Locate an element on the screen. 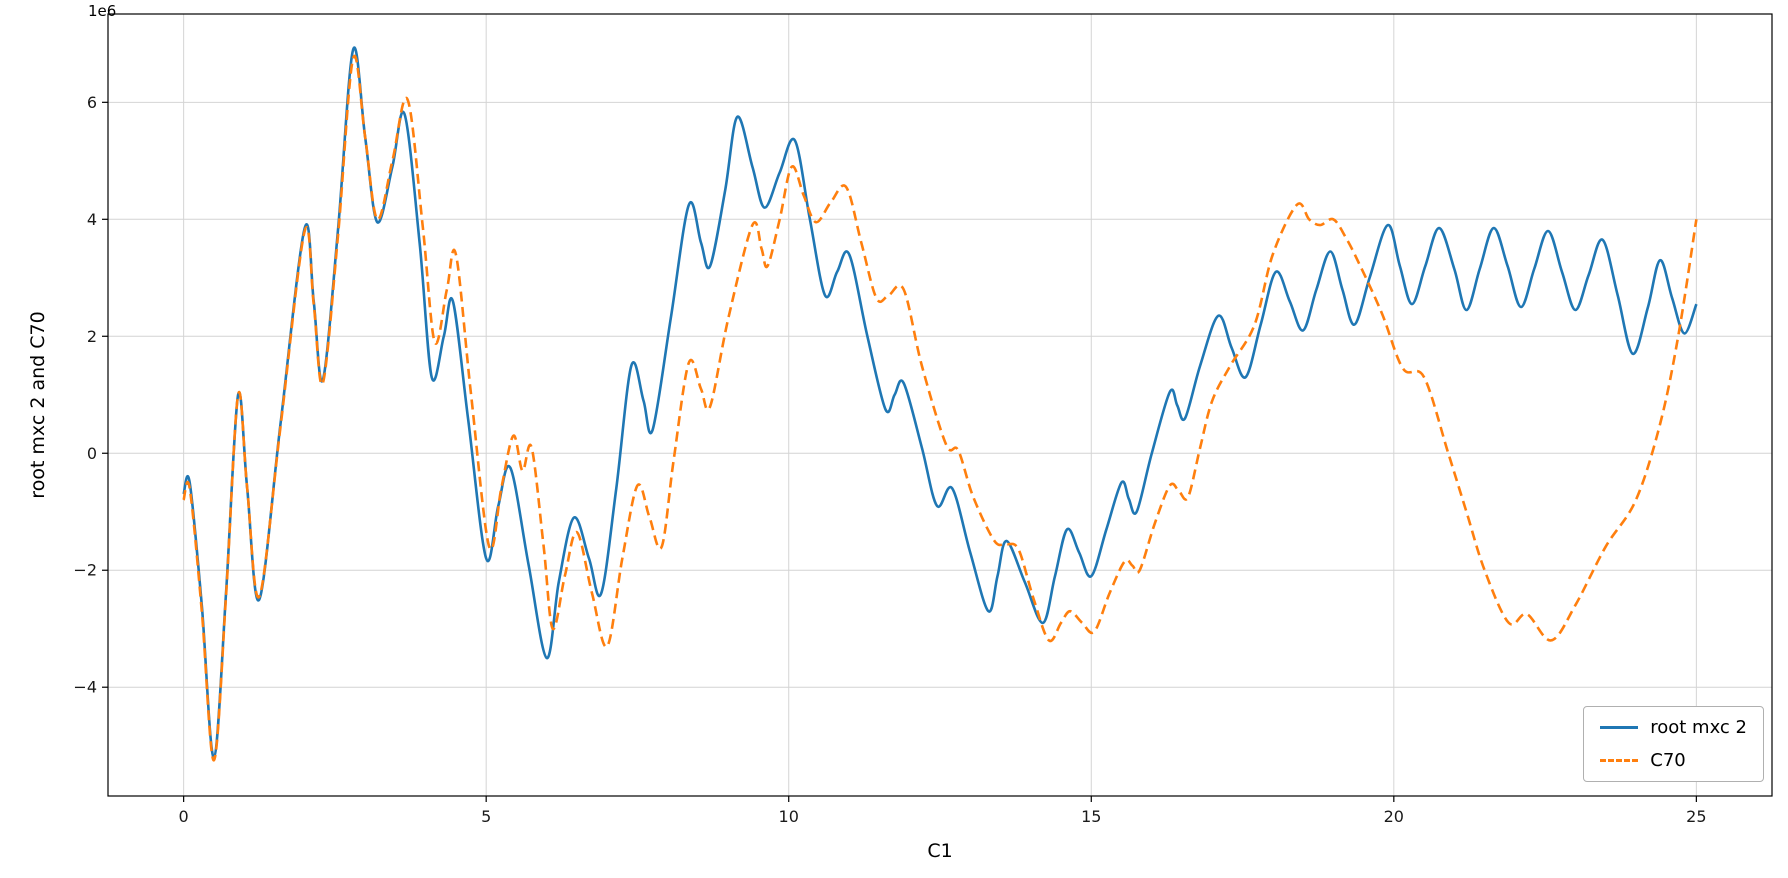  x-tick-label: 10 is located at coordinates (789, 816).